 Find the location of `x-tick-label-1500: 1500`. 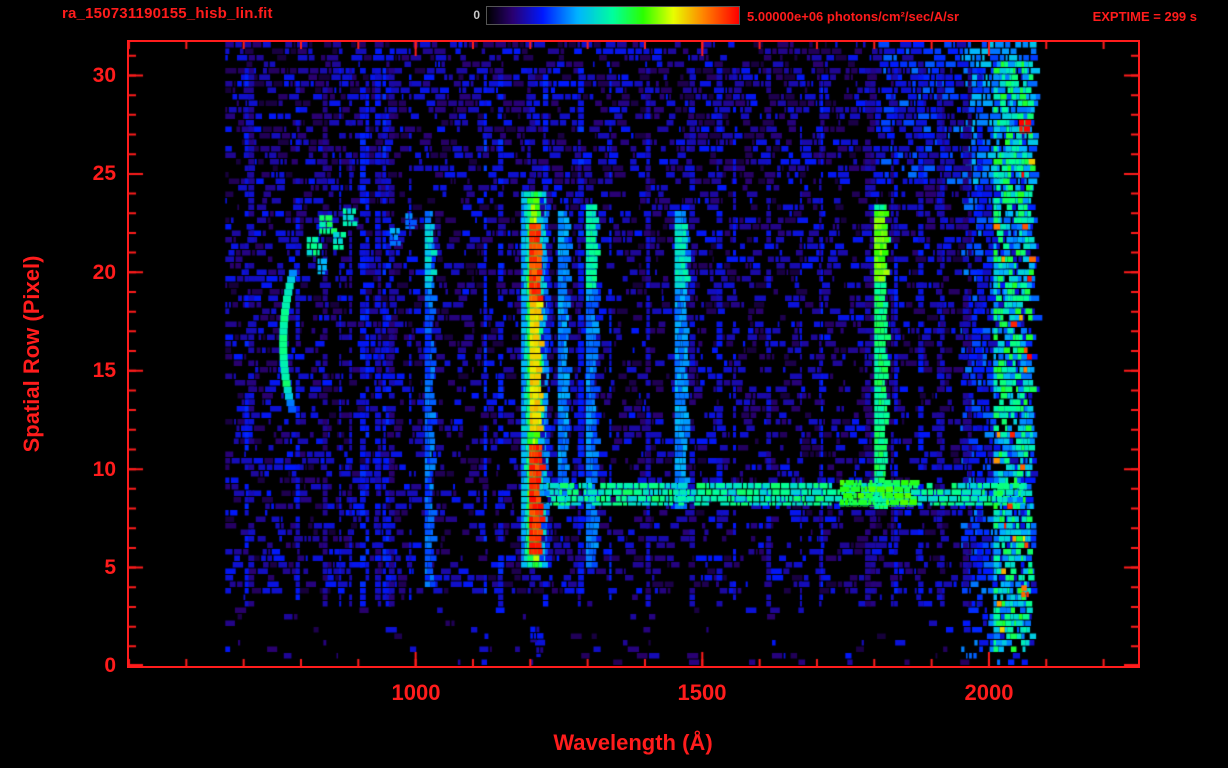

x-tick-label-1500: 1500 is located at coordinates (702, 692).